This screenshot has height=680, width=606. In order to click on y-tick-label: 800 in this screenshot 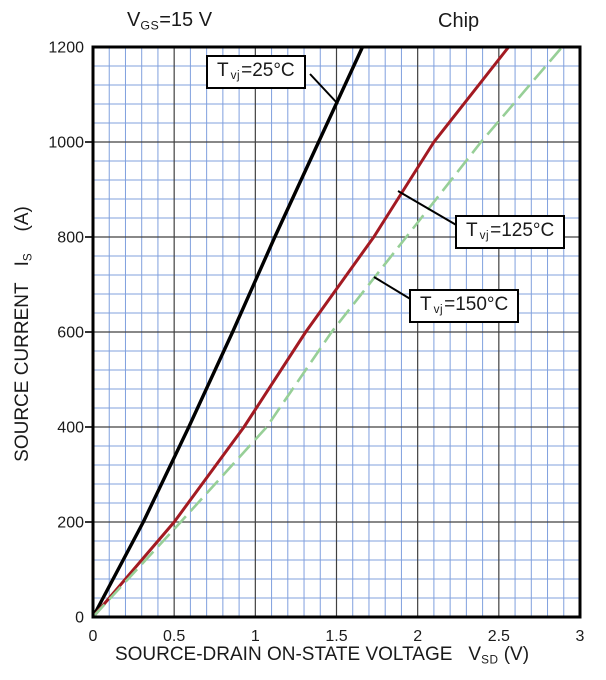, I will do `click(70, 238)`.